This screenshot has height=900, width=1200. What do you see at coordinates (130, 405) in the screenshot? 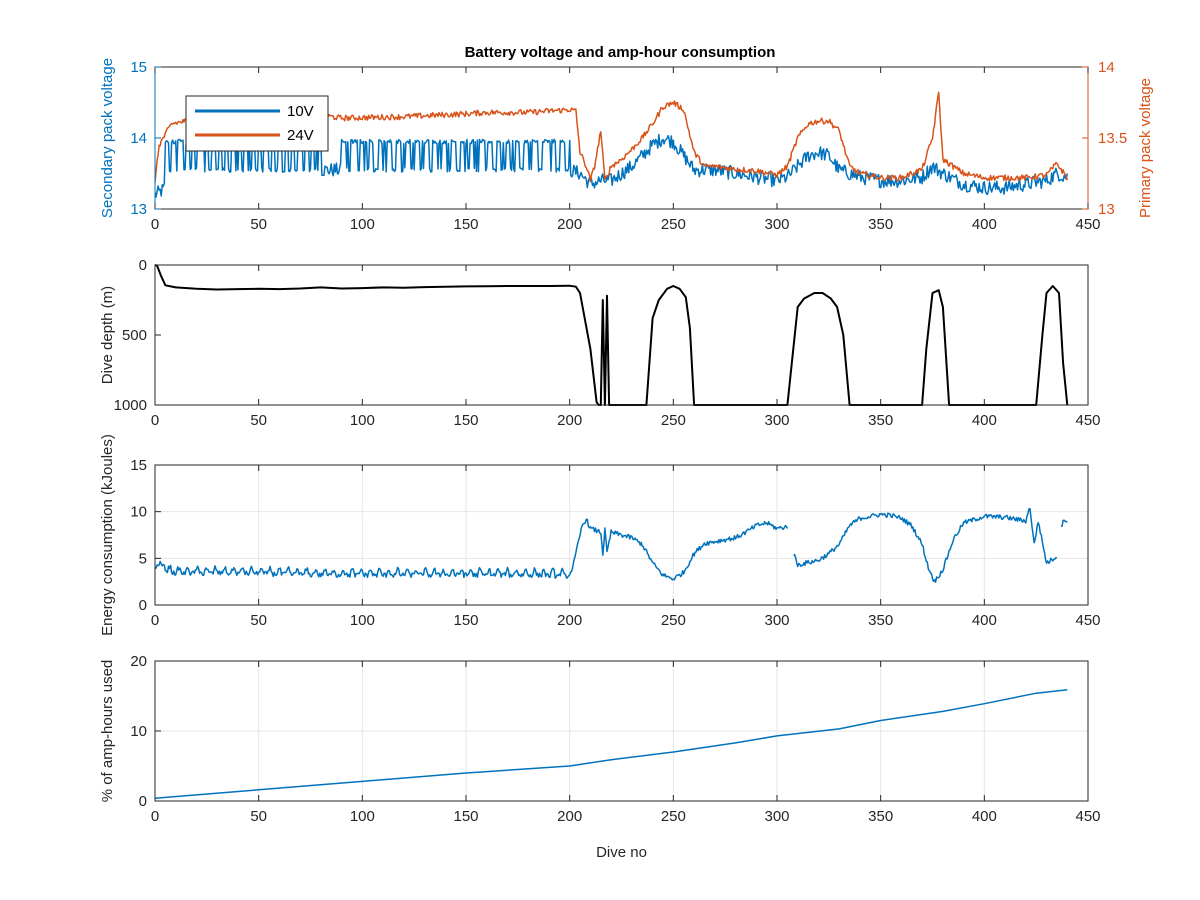
I see `y-tick-label: 1000` at bounding box center [130, 405].